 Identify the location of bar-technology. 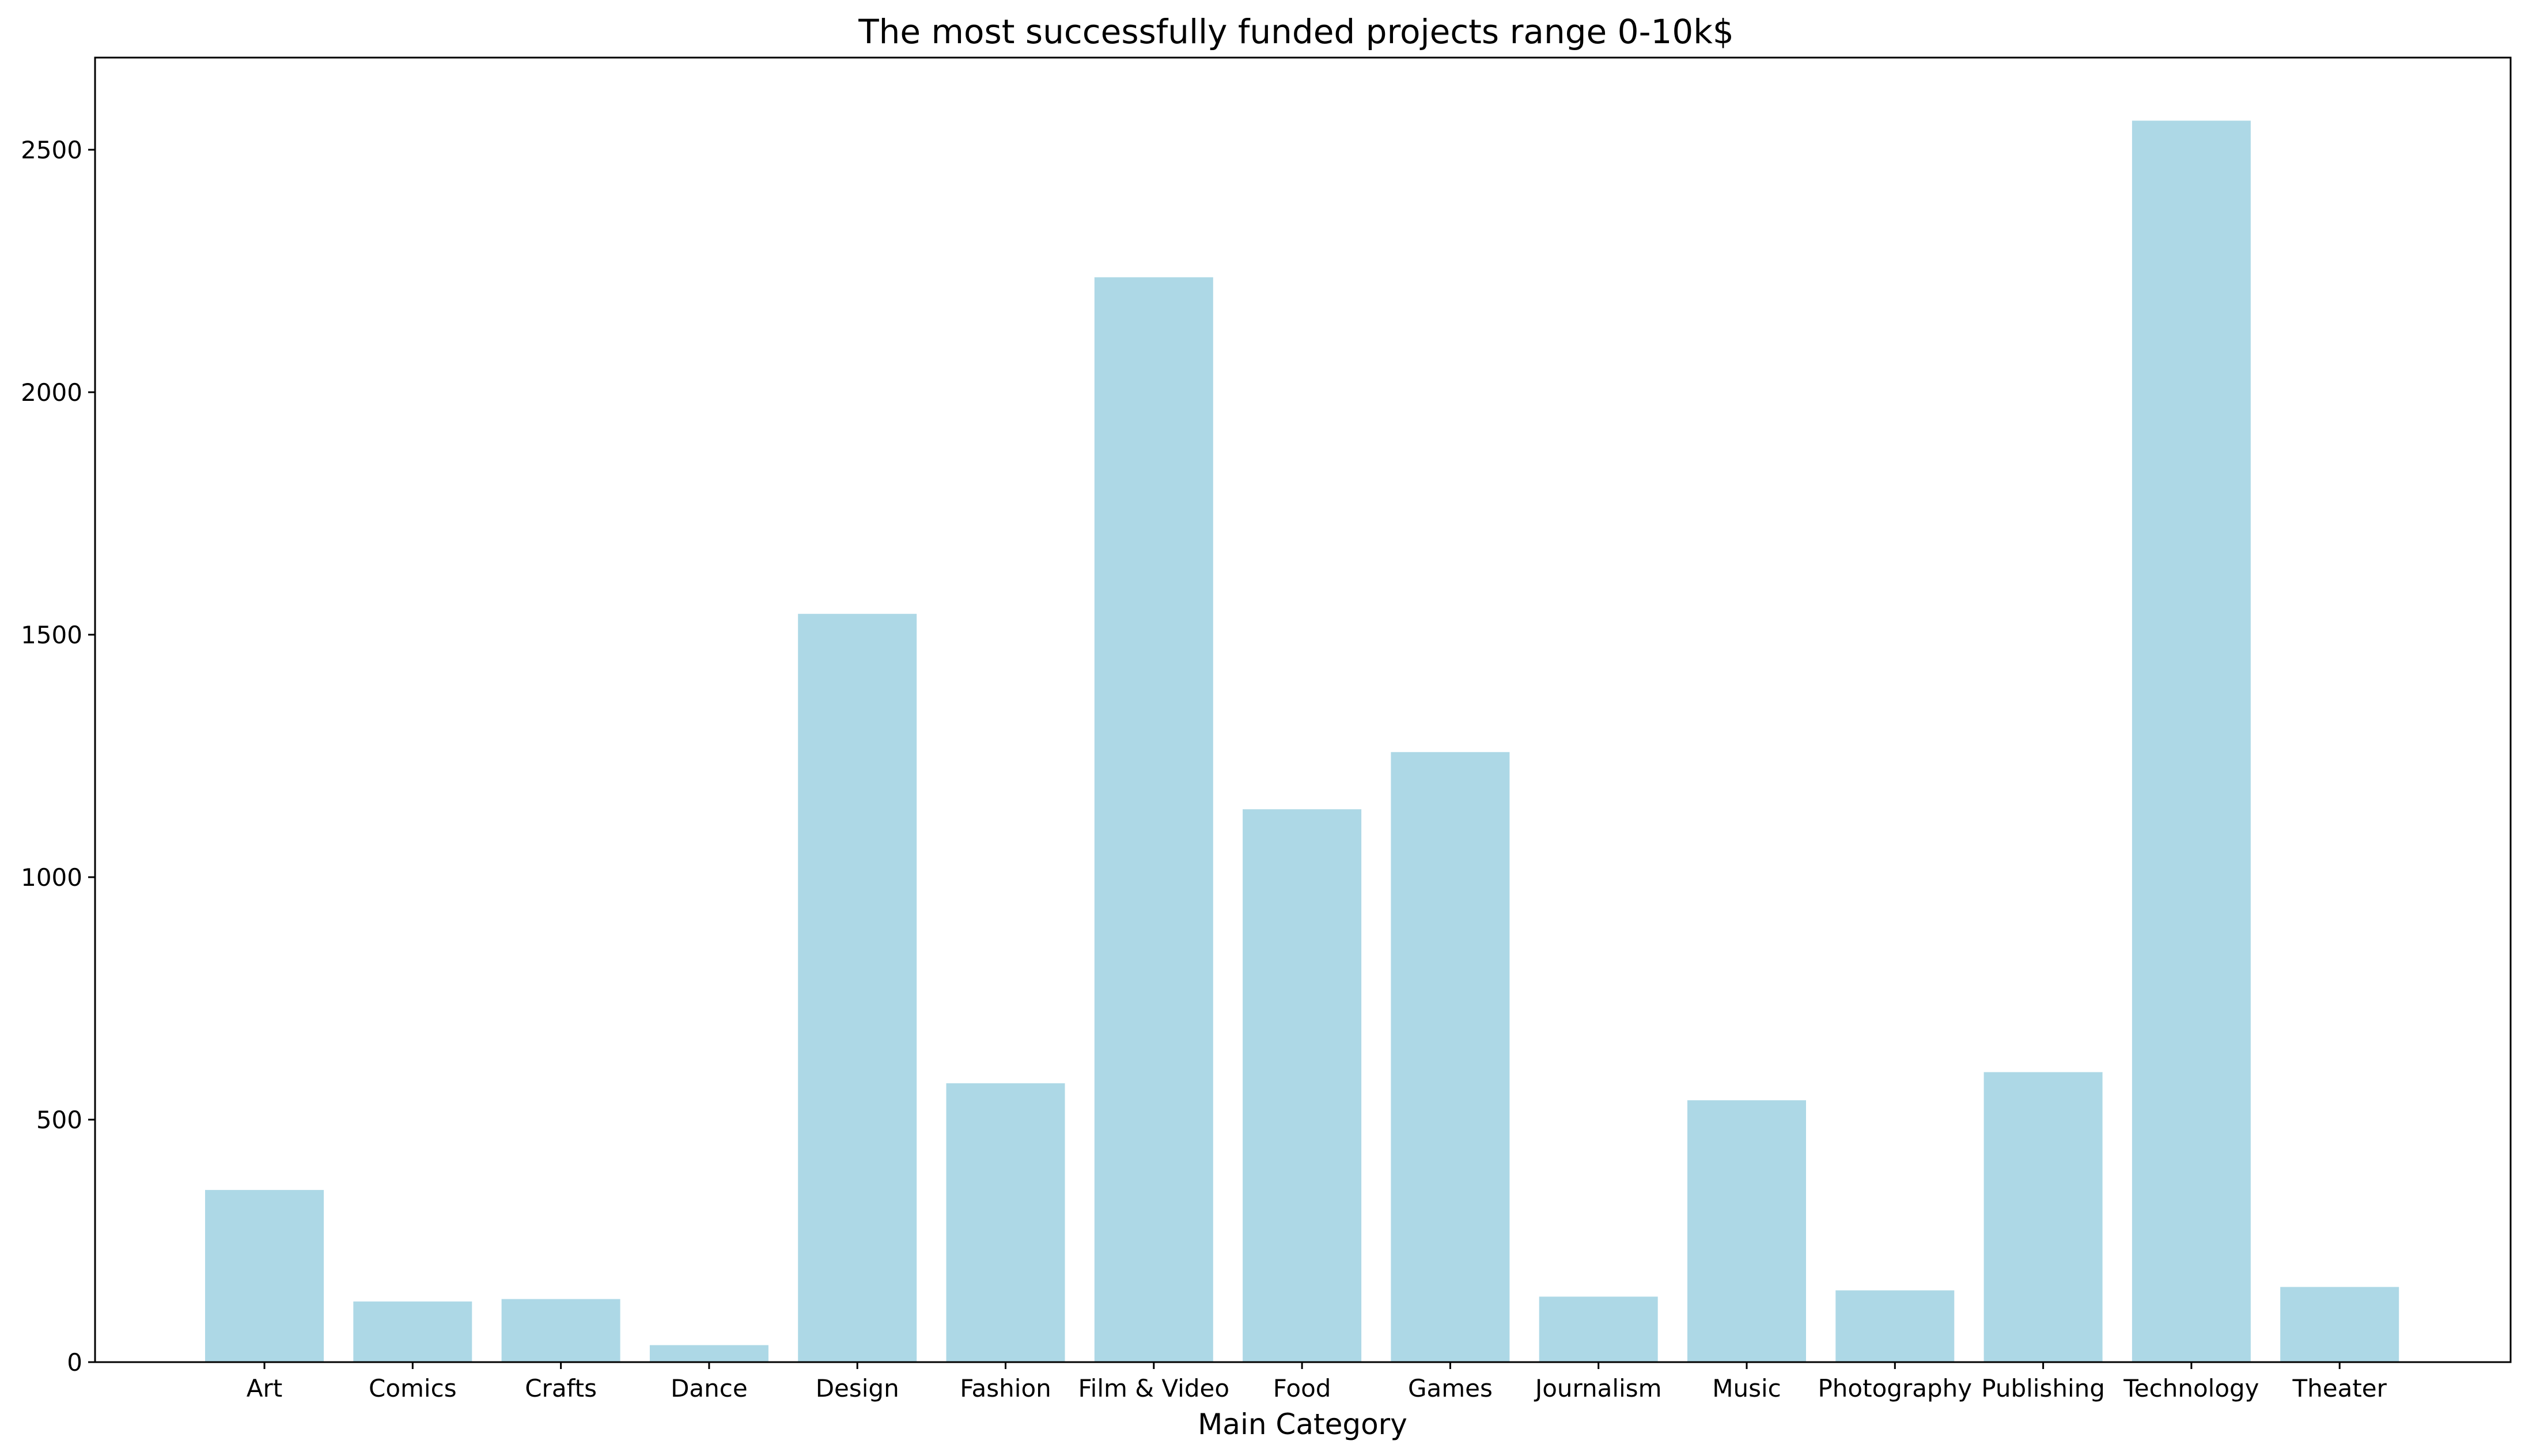
(2191, 741).